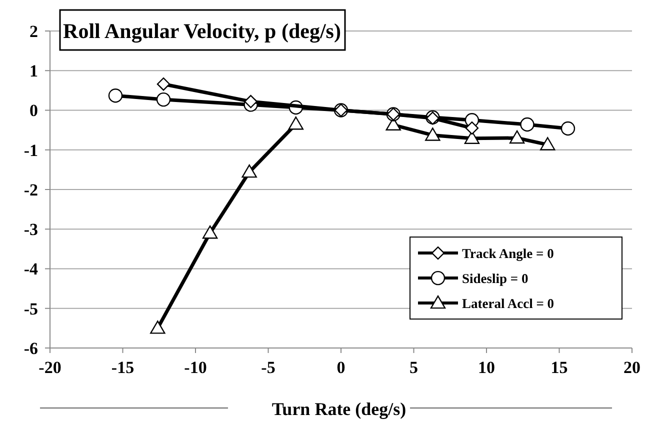 The image size is (649, 432). What do you see at coordinates (31, 230) in the screenshot?
I see `y-tick-label: -3` at bounding box center [31, 230].